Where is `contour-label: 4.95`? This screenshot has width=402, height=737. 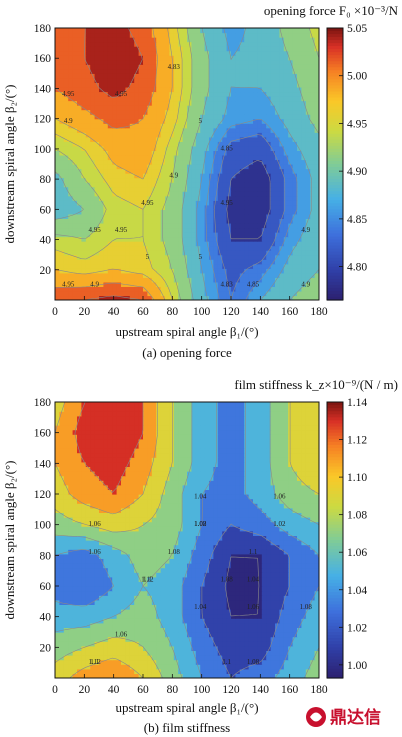 contour-label: 4.95 is located at coordinates (147, 203).